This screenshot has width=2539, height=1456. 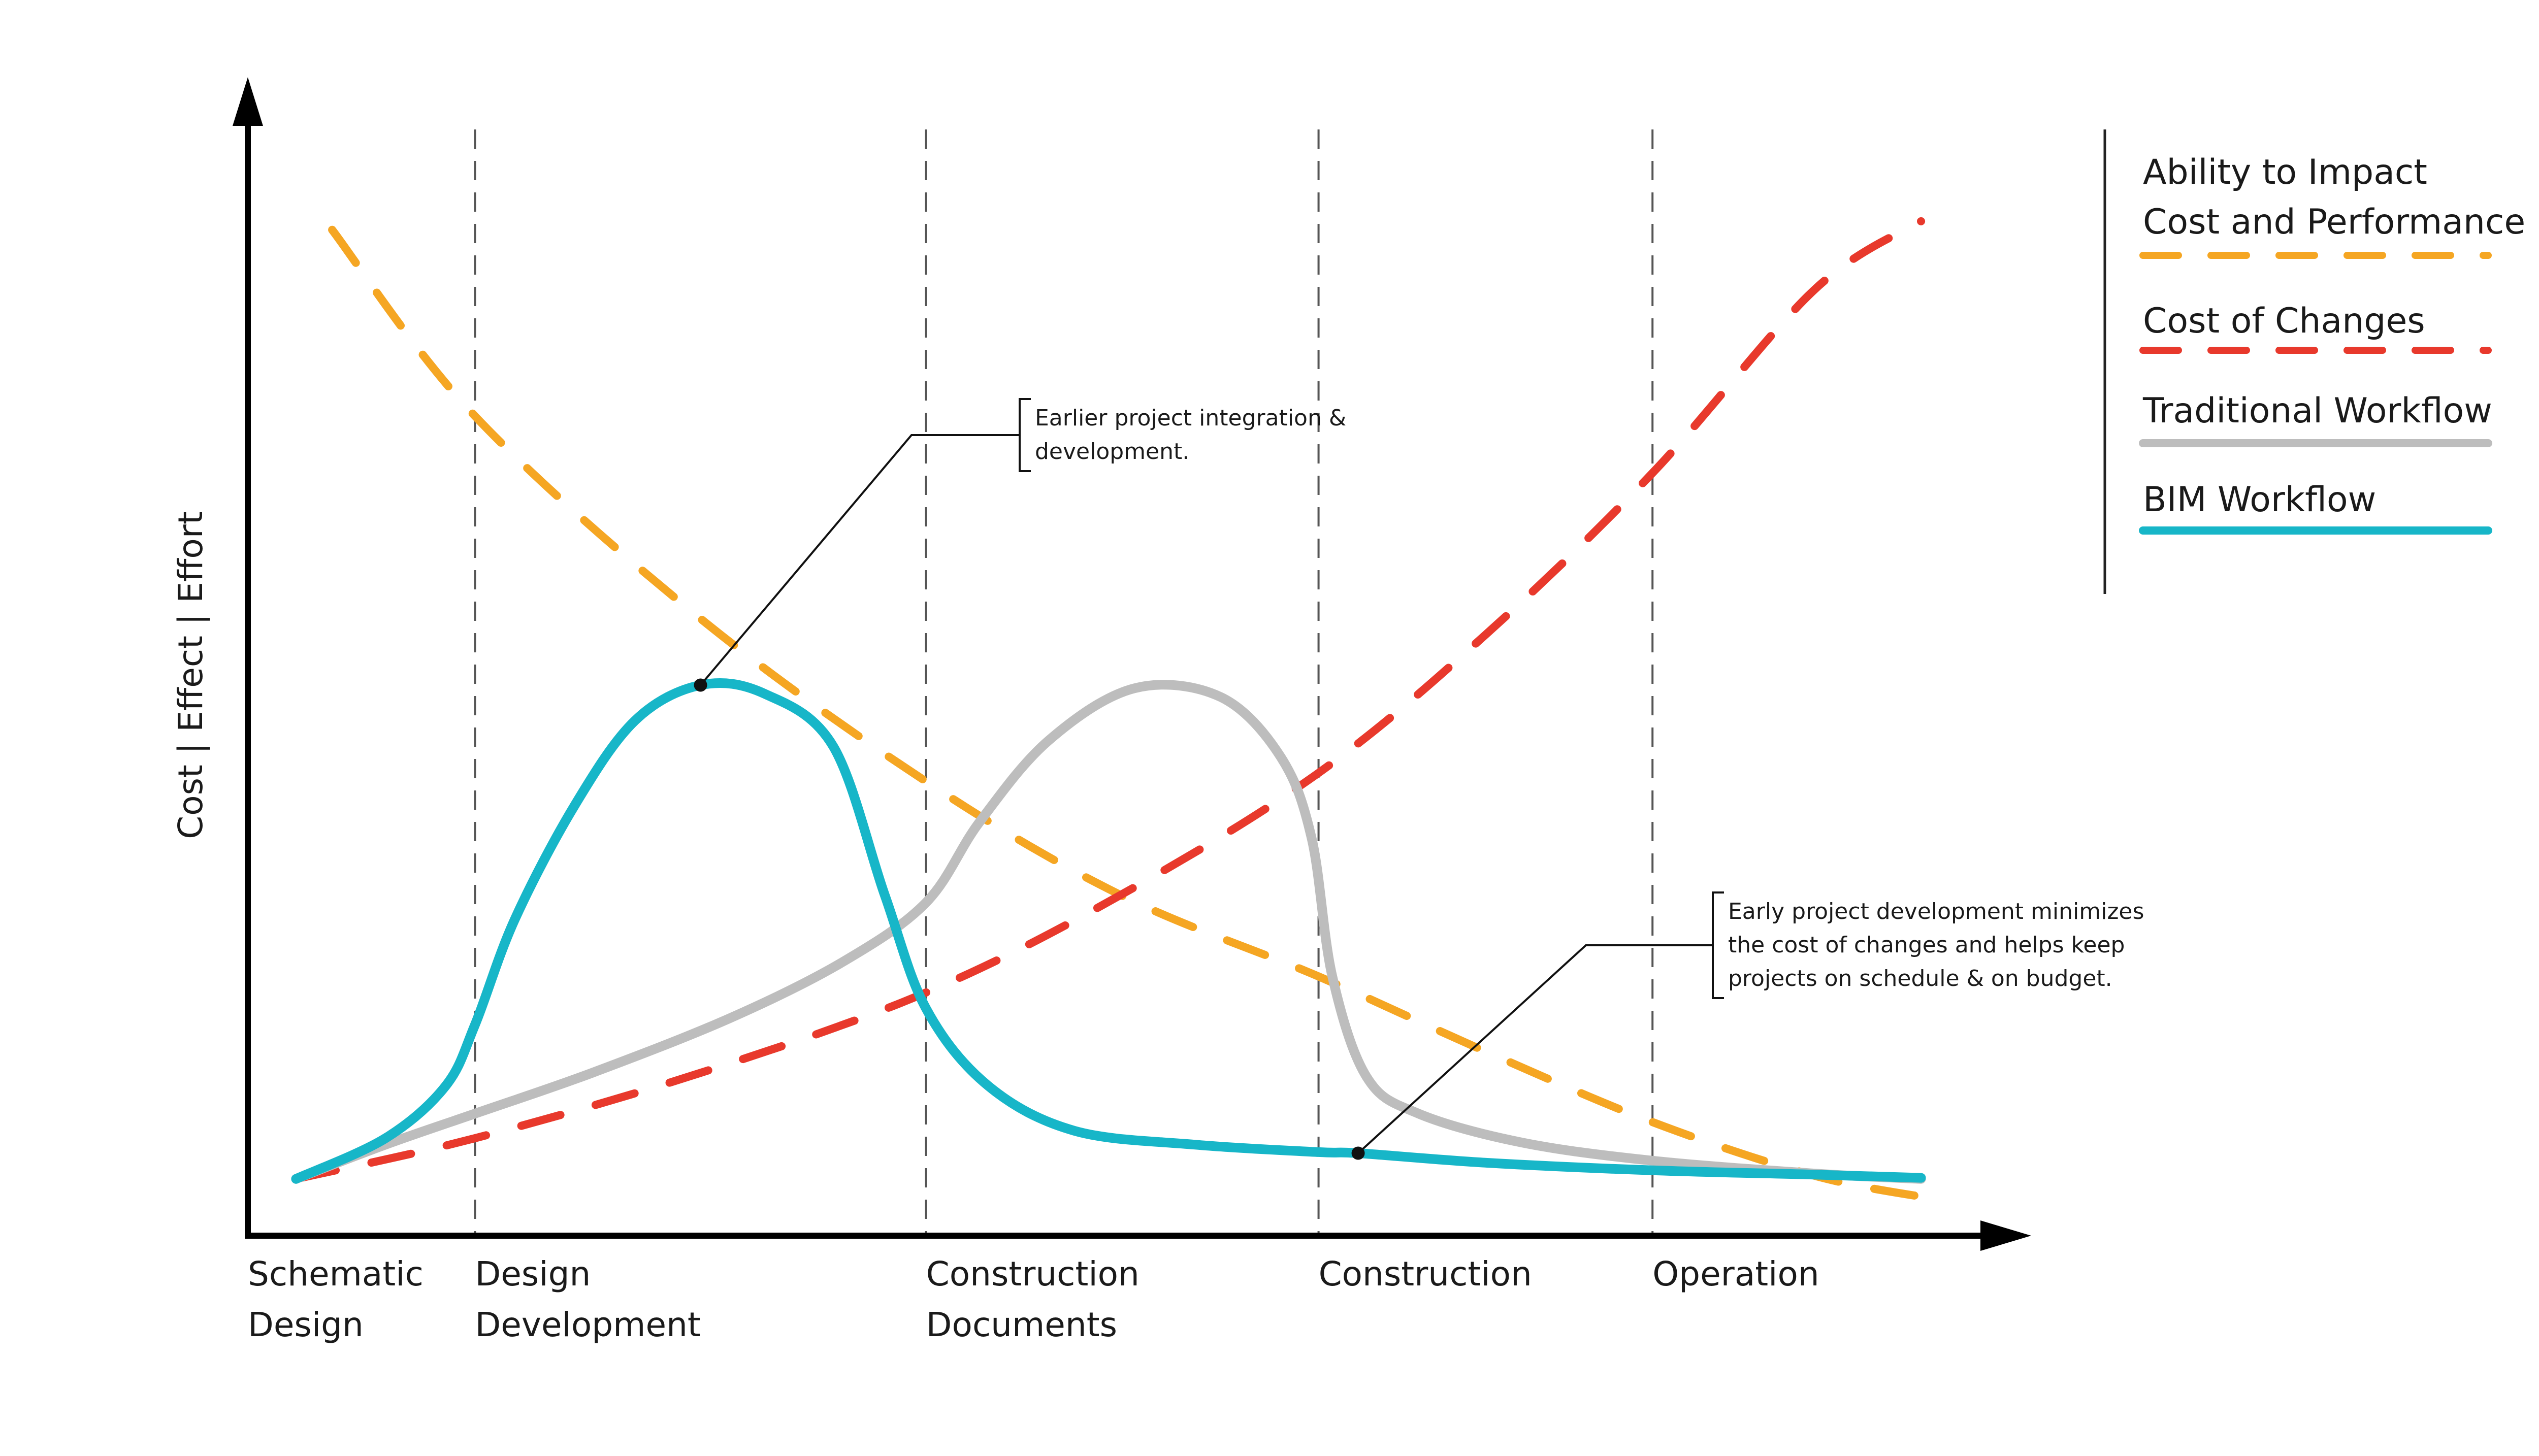 What do you see at coordinates (2285, 172) in the screenshot?
I see `legend-label-line: Ability to Impact` at bounding box center [2285, 172].